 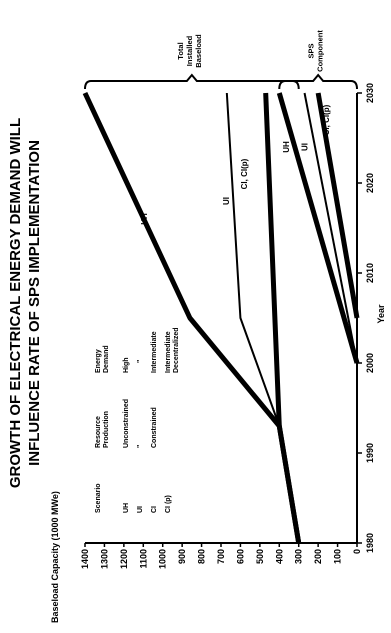 I want to click on legend-demand: Decentralized, so click(x=176, y=350).